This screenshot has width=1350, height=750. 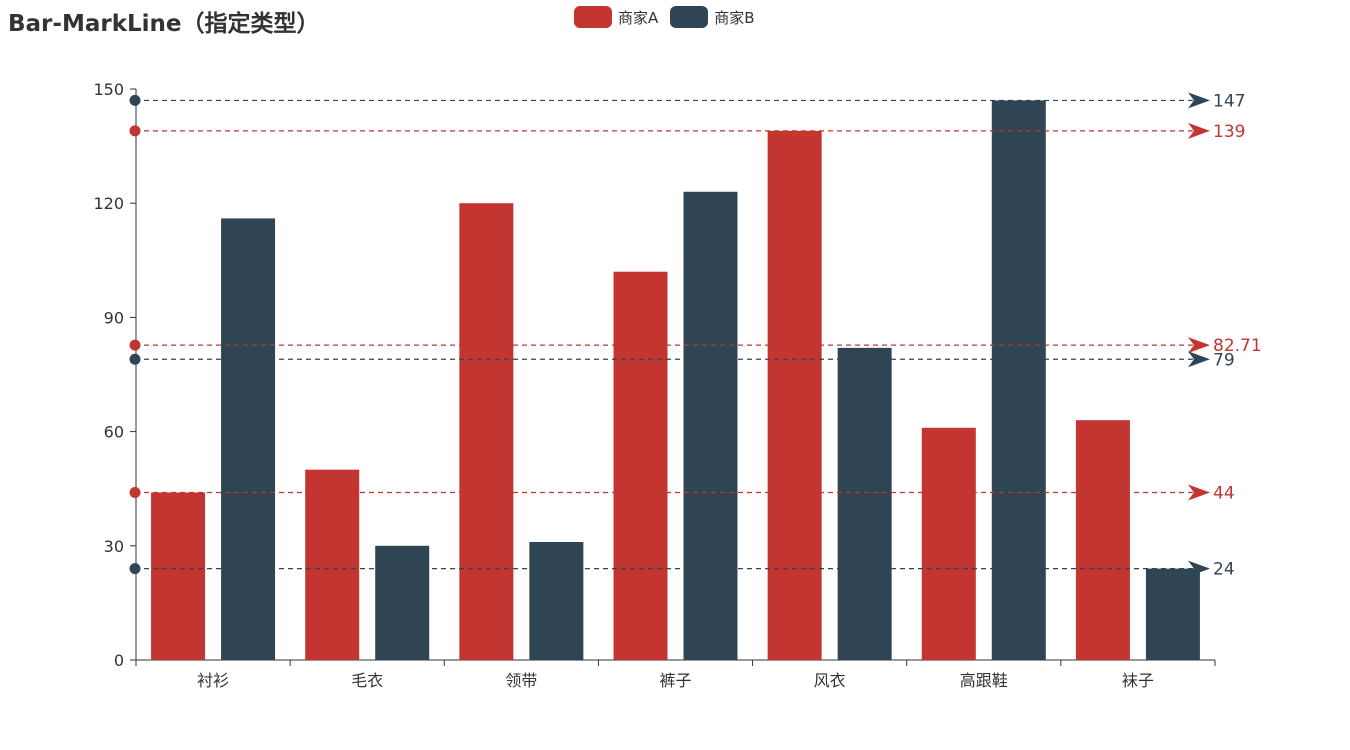 What do you see at coordinates (830, 680) in the screenshot?
I see `x-tick-label: 风衣` at bounding box center [830, 680].